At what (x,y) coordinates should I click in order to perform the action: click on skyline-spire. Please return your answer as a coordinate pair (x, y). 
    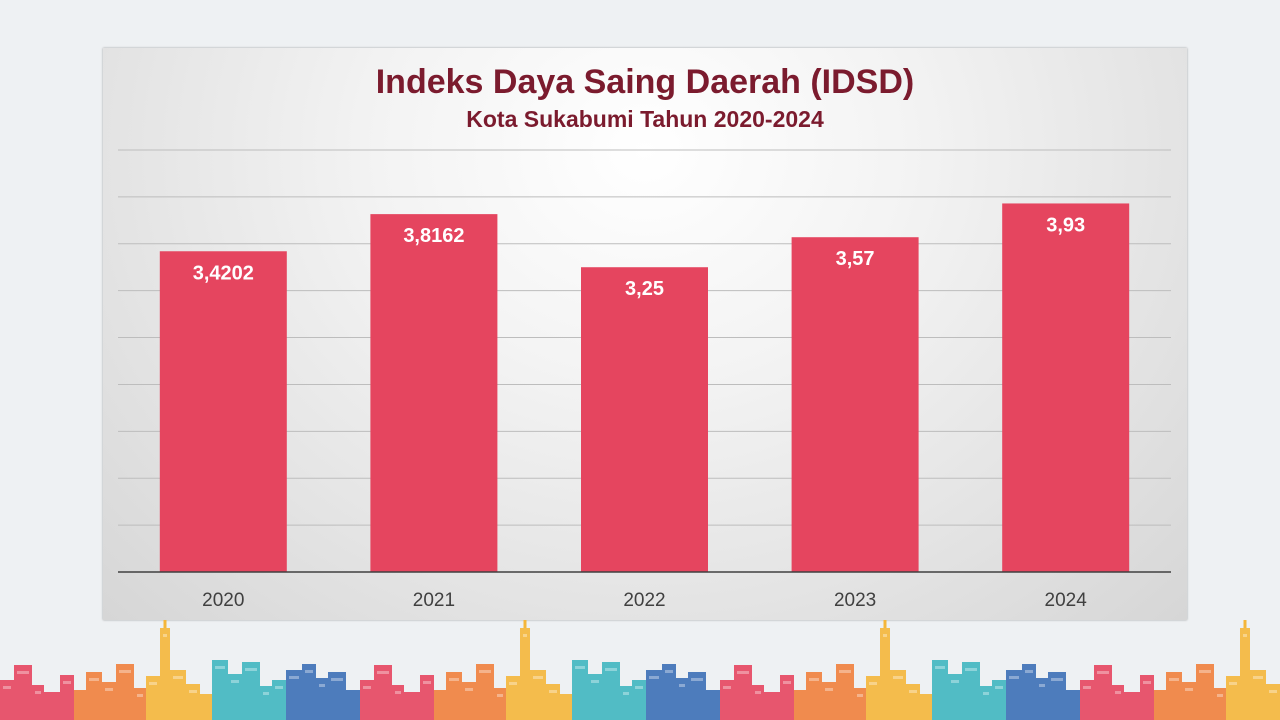
    Looking at the image, I should click on (1245, 624).